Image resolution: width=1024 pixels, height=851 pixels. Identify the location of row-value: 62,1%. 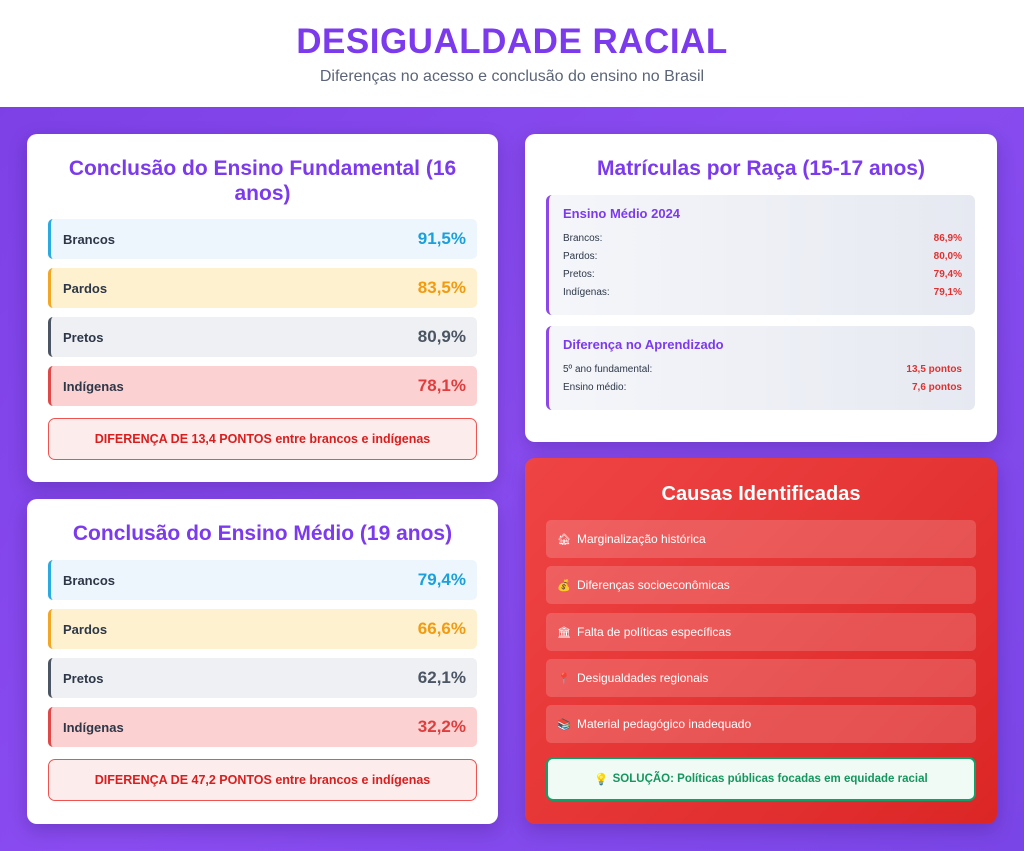
(441, 677).